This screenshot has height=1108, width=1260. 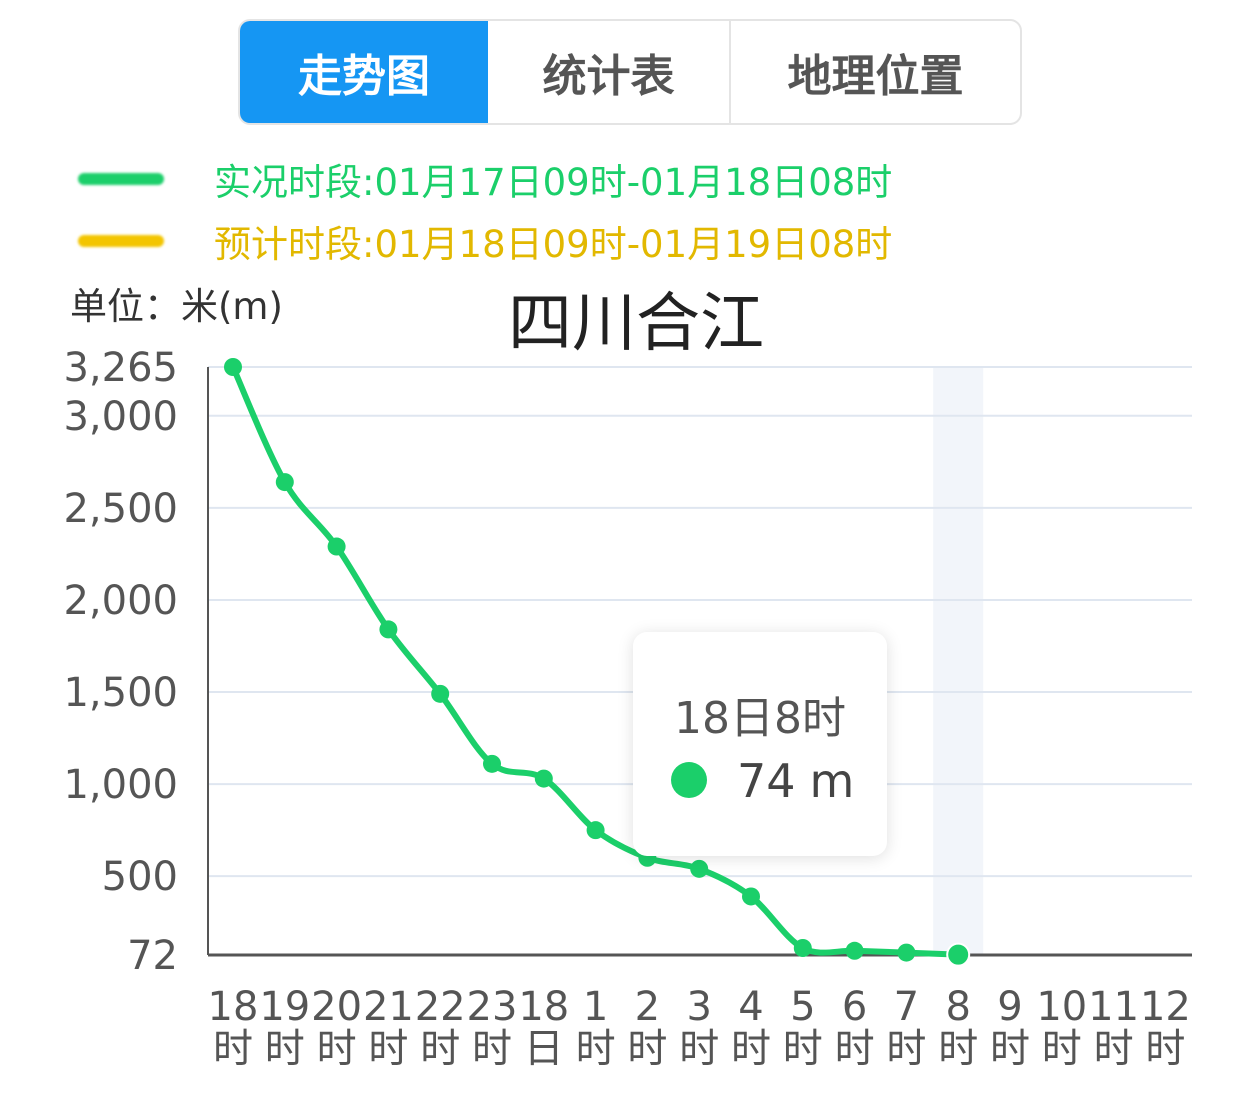 What do you see at coordinates (553, 244) in the screenshot?
I see `legend-forecast-text: 预计时段:01月18日09时-01月19日08时` at bounding box center [553, 244].